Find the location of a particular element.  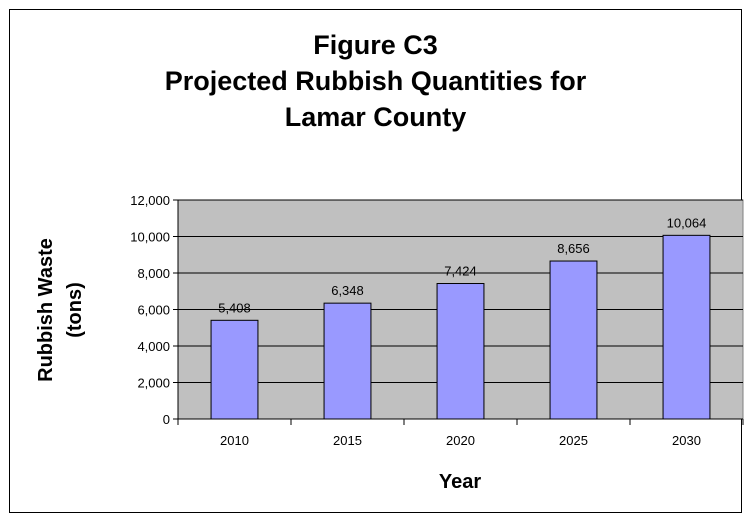

data-label: 6,348 is located at coordinates (347, 290).